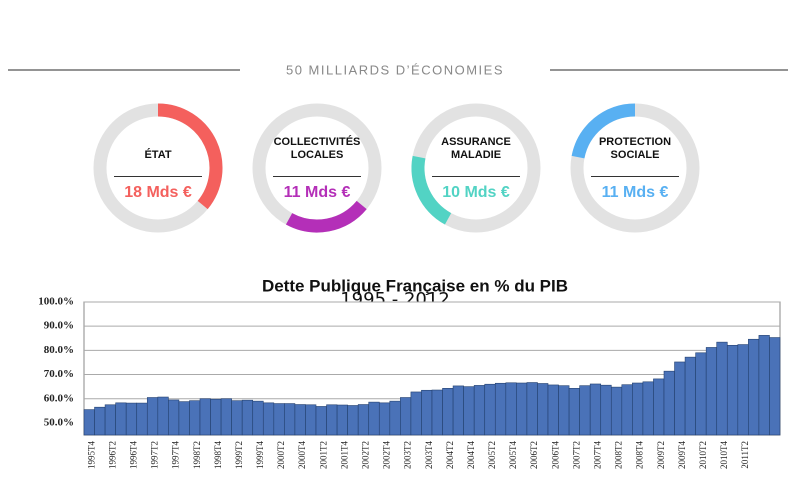 Image resolution: width=794 pixels, height=500 pixels. I want to click on y-tick-label: 70.0%, so click(59, 374).